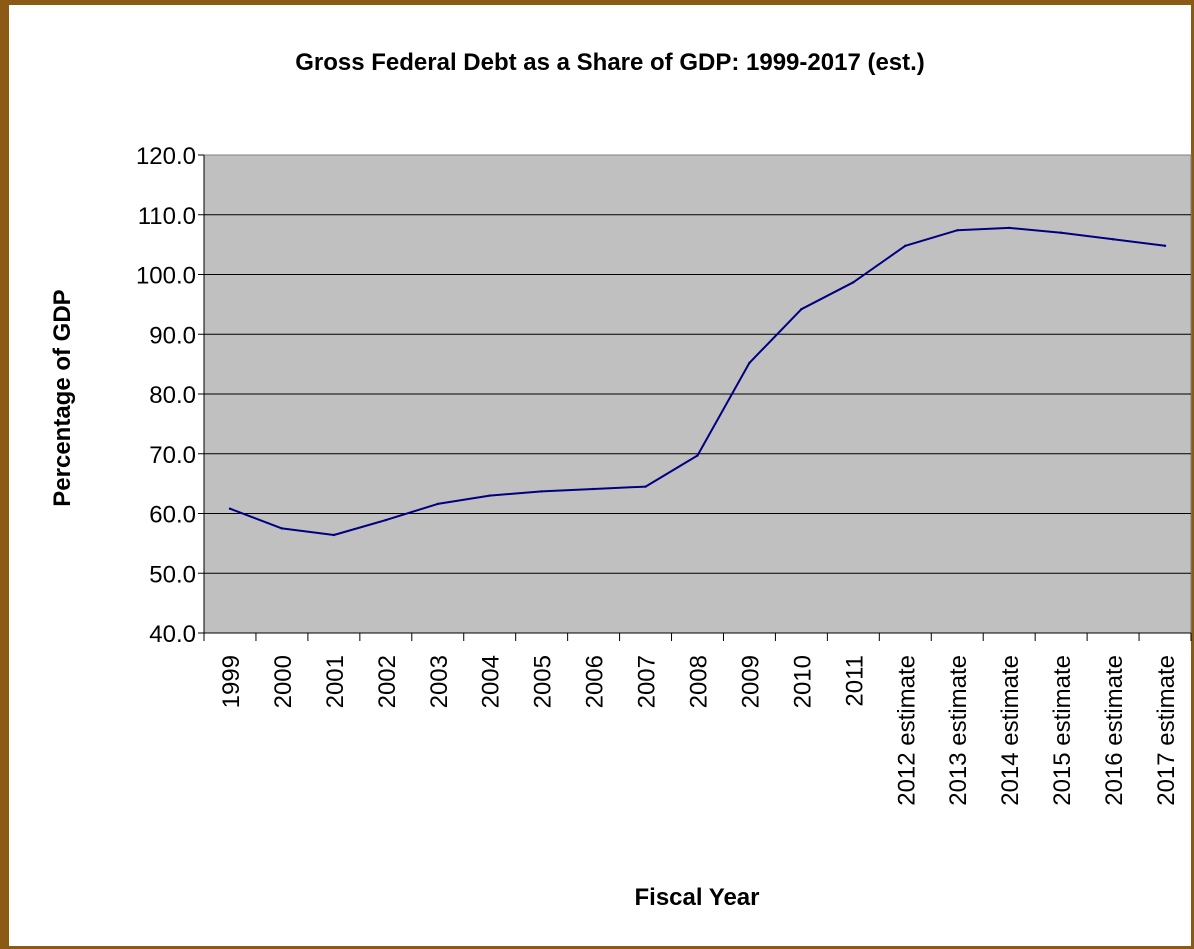 The width and height of the screenshot is (1194, 949). What do you see at coordinates (699, 681) in the screenshot?
I see `x-tick-label: 2008` at bounding box center [699, 681].